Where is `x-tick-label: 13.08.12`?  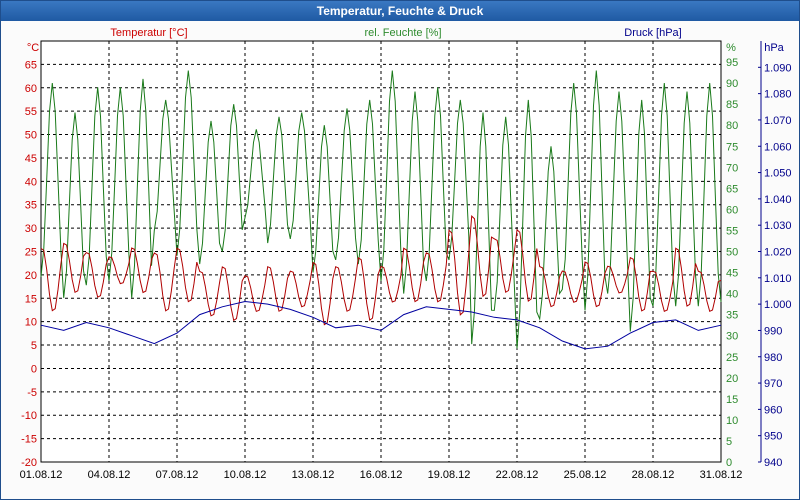 x-tick-label: 13.08.12 is located at coordinates (313, 475).